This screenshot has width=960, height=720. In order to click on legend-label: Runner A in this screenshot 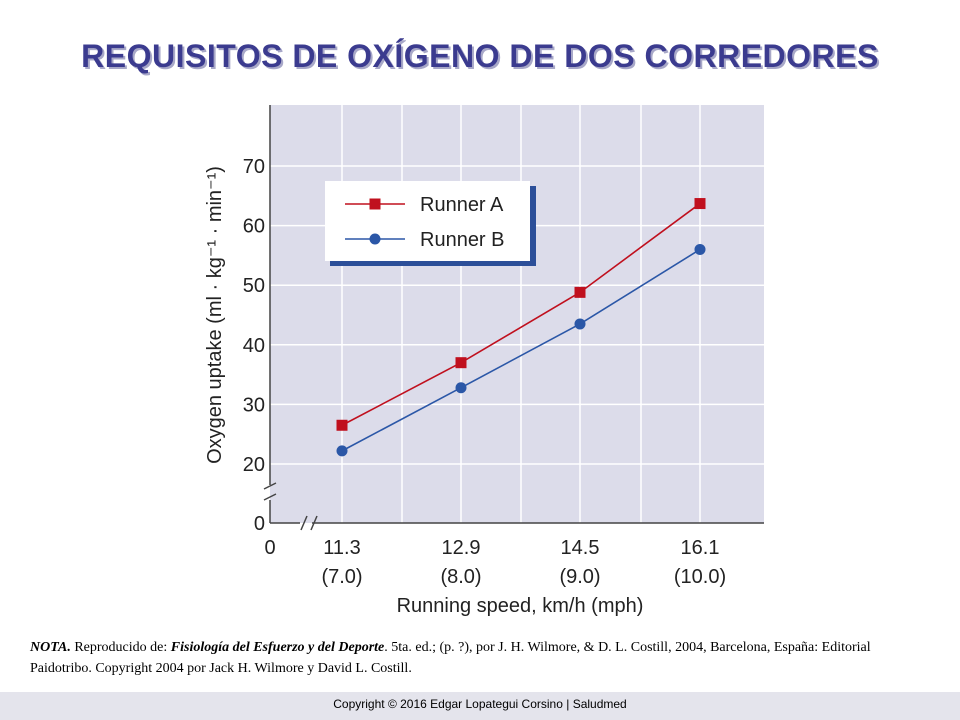, I will do `click(462, 205)`.